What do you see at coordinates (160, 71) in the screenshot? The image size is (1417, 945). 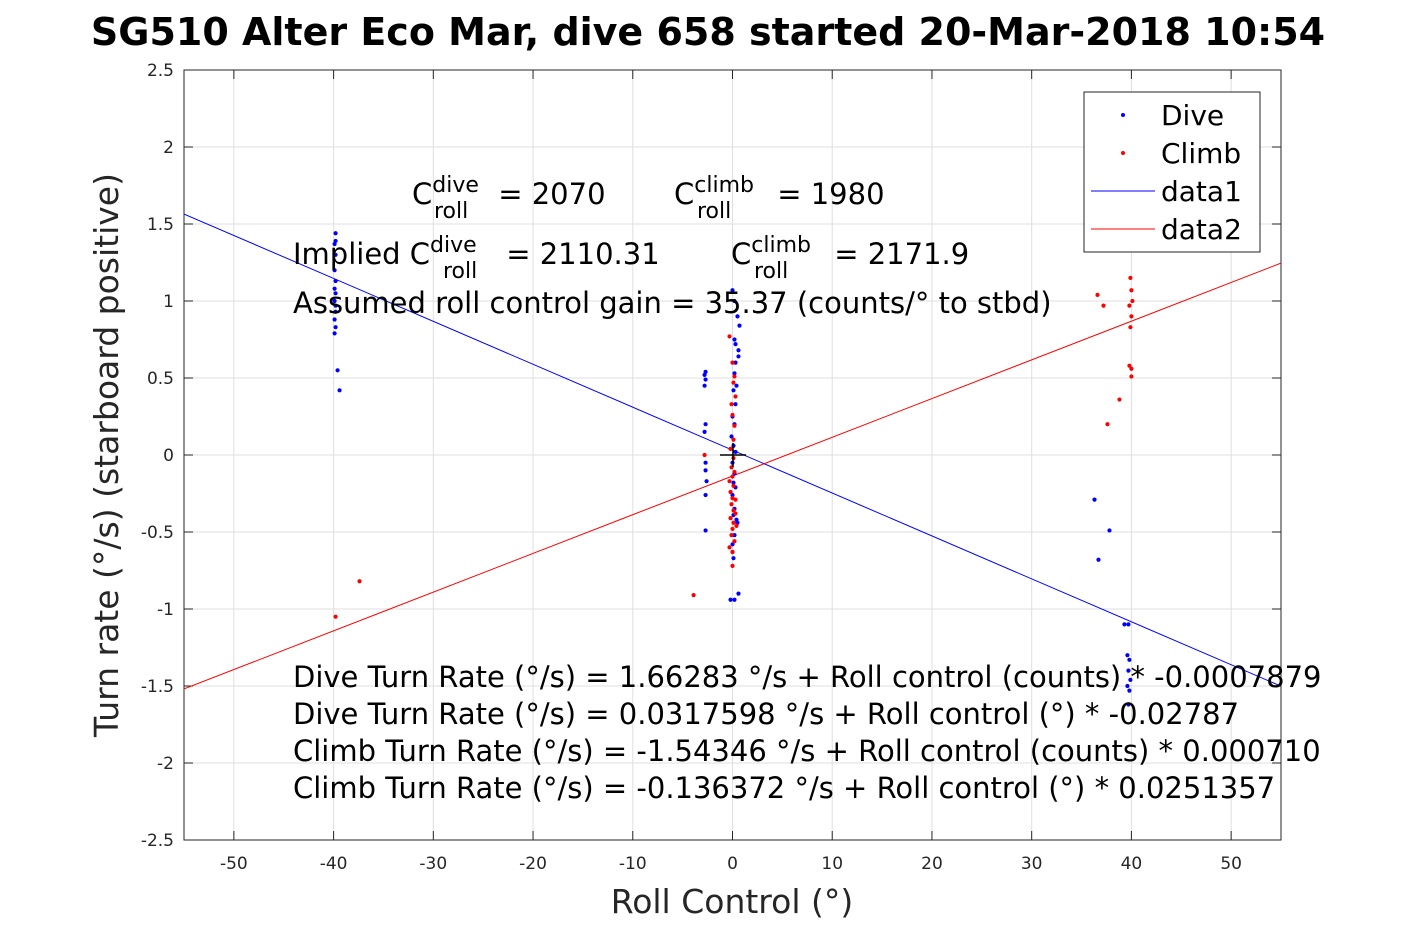 I see `y-tick-label: 2.5` at bounding box center [160, 71].